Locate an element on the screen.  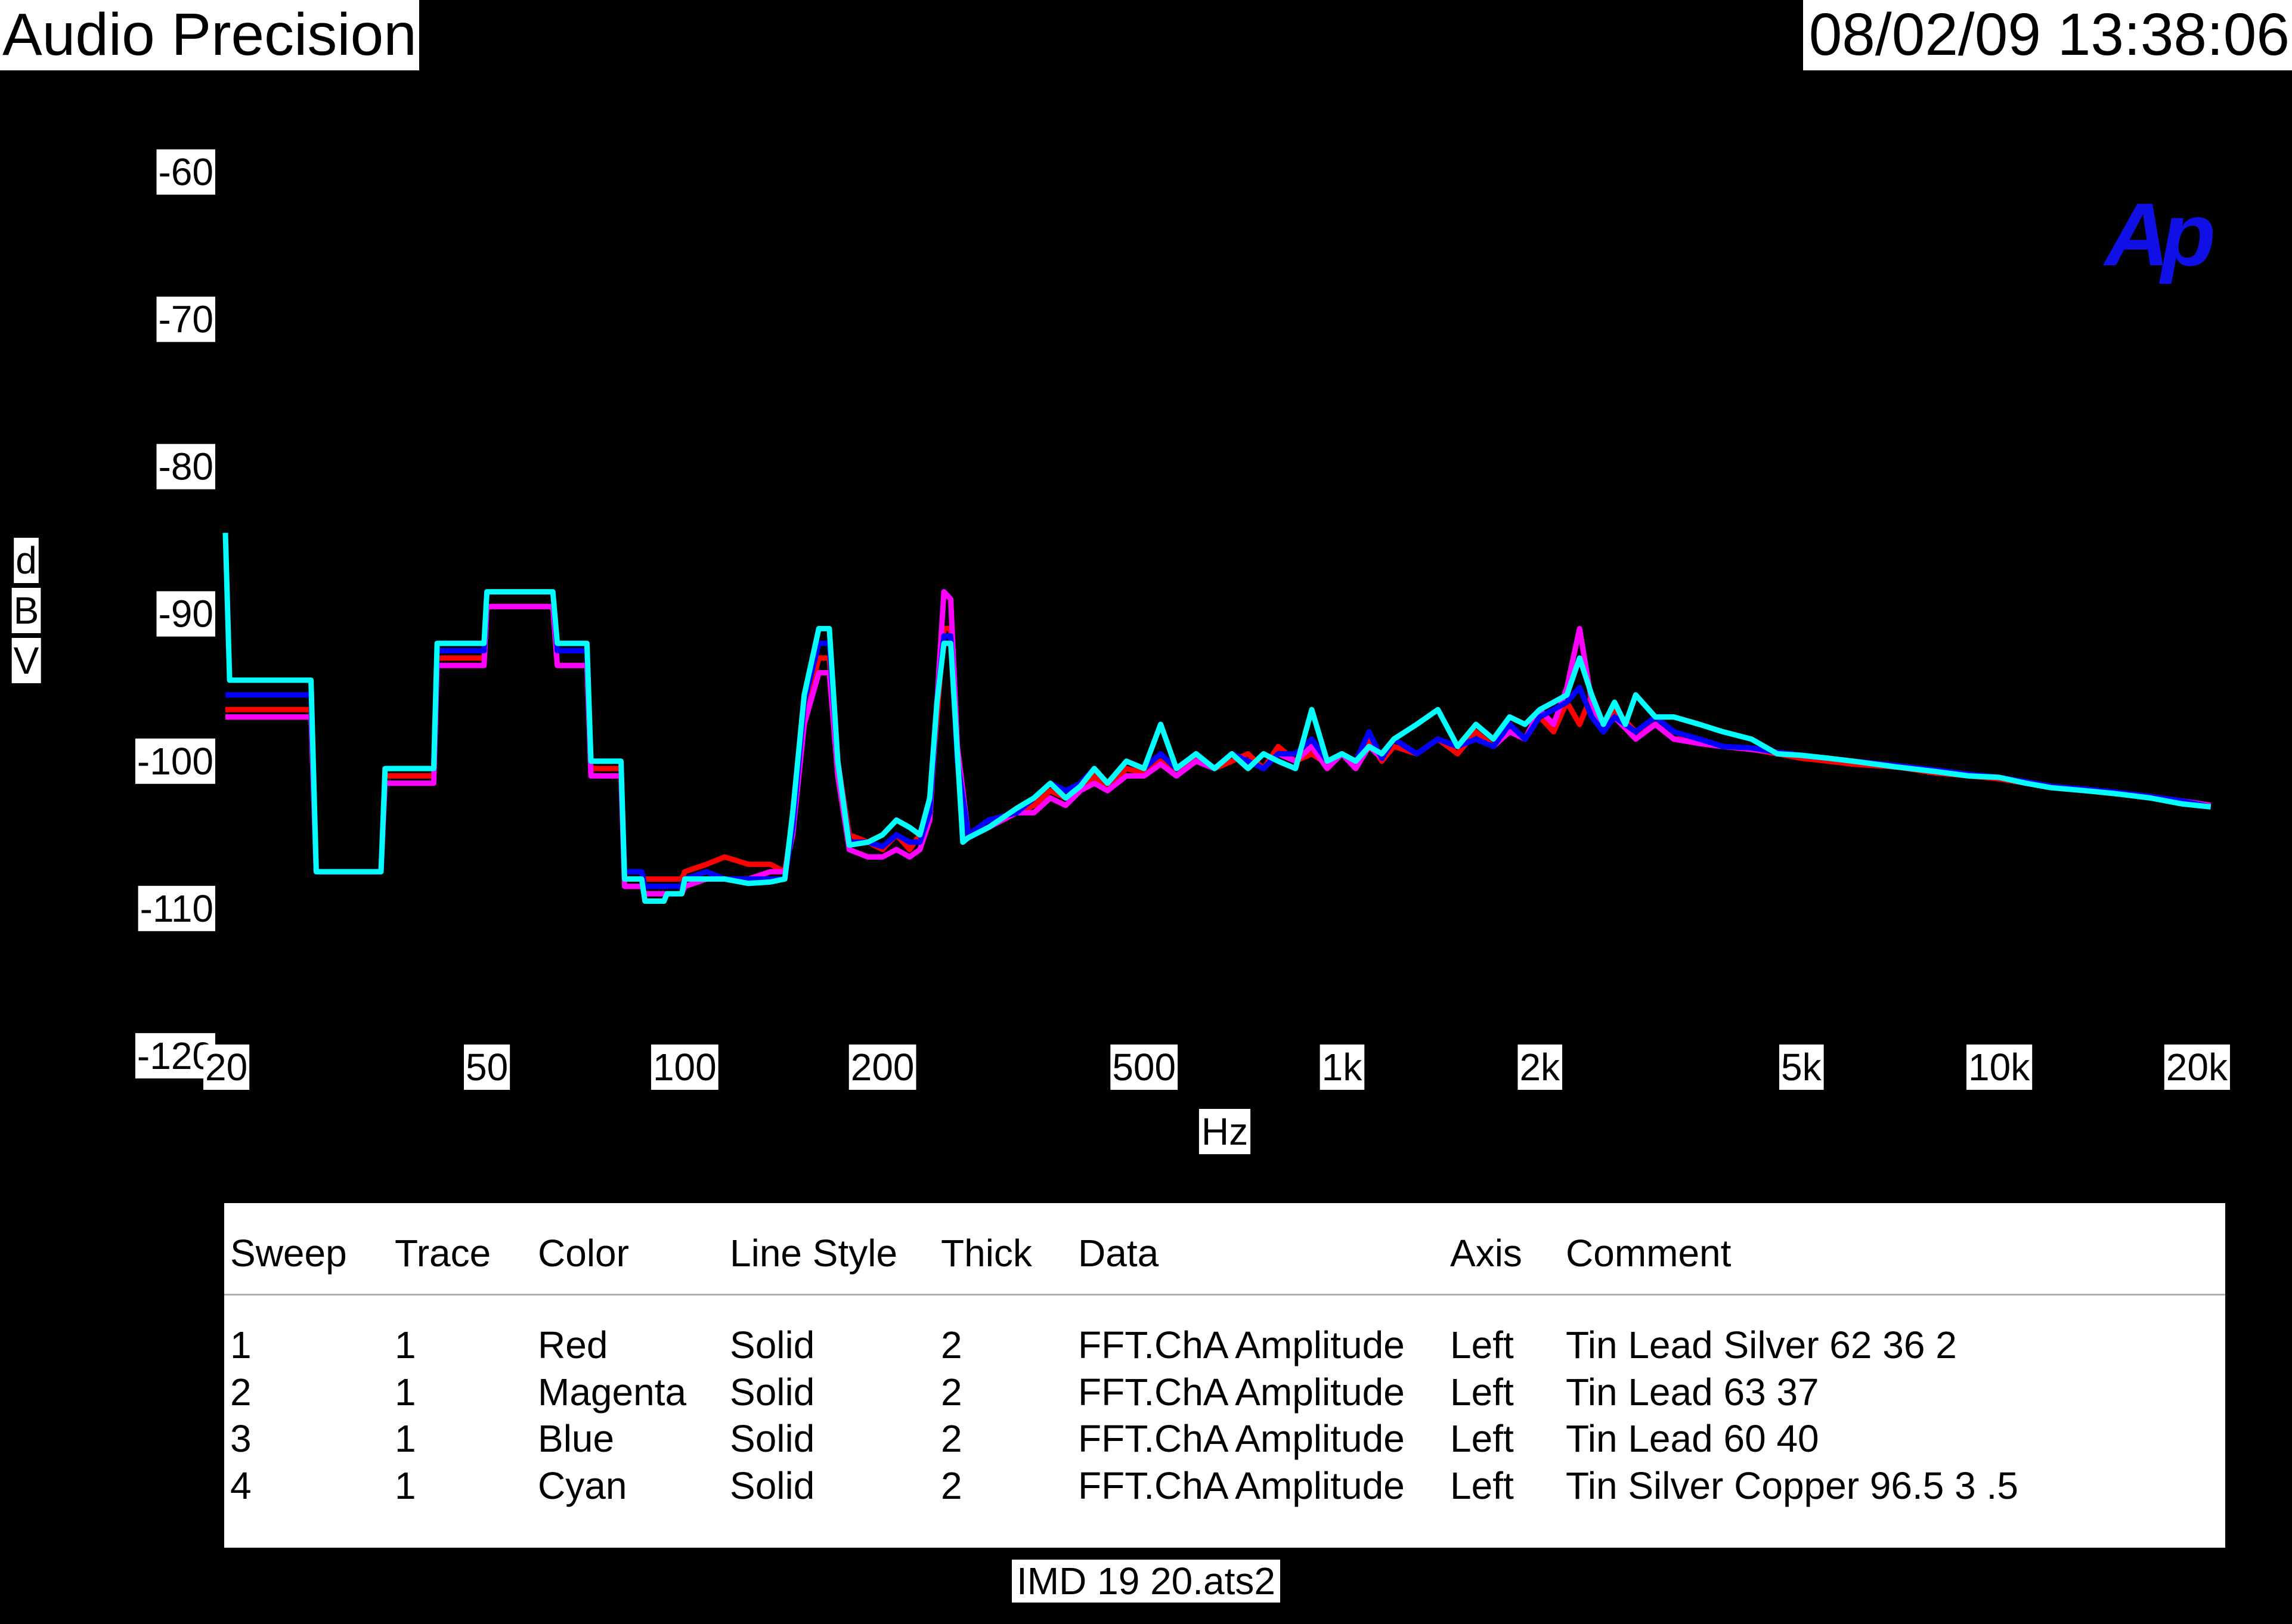
x-axis-label: Hz is located at coordinates (1224, 1131).